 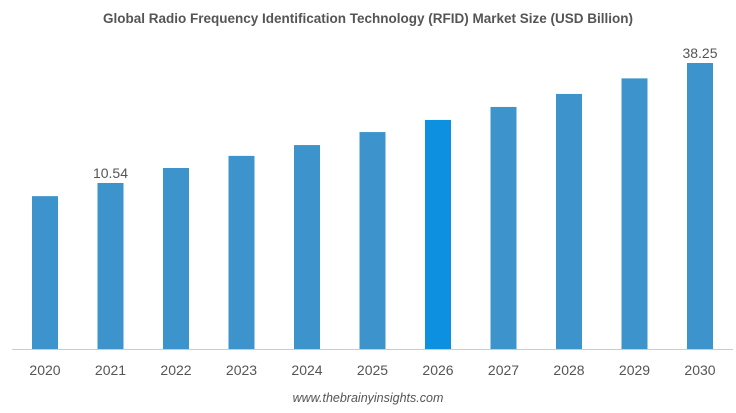 I want to click on x-tick-label-2023: 2023, so click(x=241, y=370).